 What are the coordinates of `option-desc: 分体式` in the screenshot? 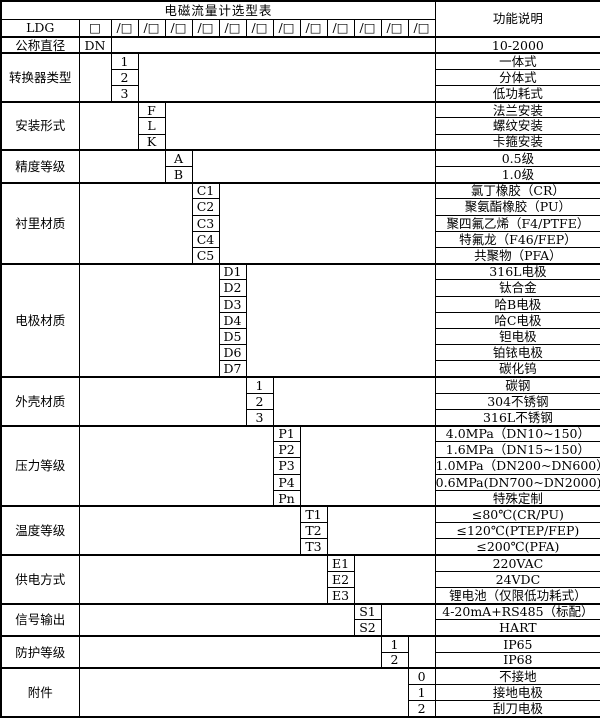 It's located at (517, 77).